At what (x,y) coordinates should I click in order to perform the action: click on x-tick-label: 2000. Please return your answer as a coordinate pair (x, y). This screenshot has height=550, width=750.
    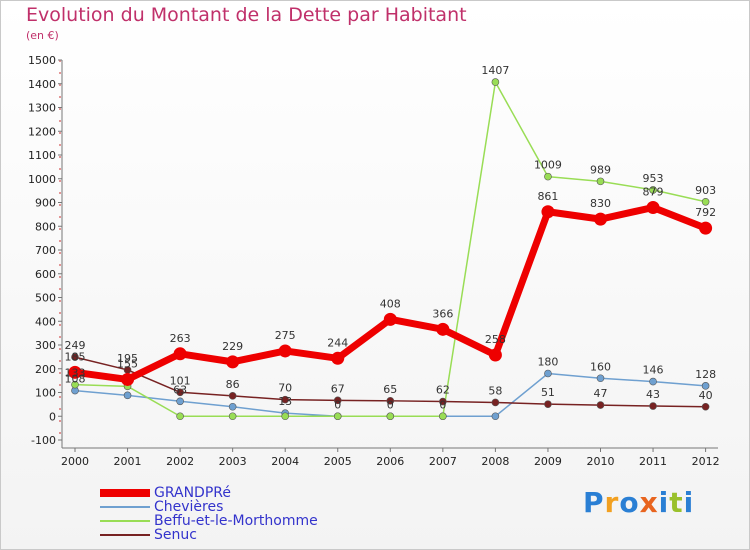
    Looking at the image, I should click on (75, 461).